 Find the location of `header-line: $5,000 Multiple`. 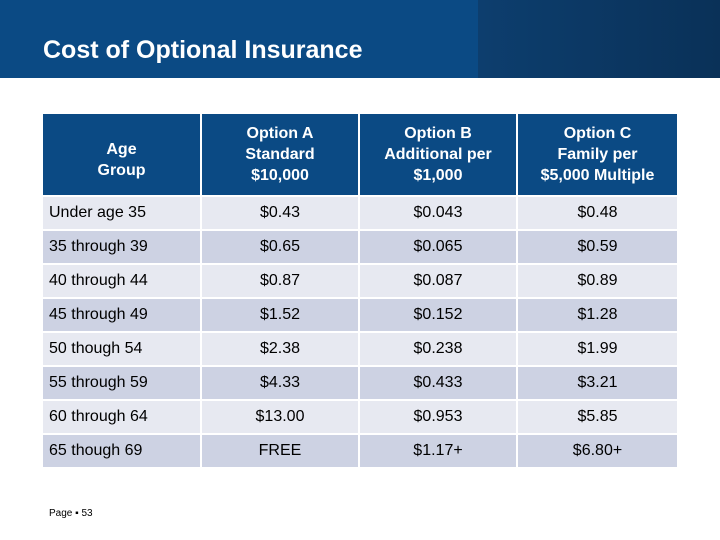

header-line: $5,000 Multiple is located at coordinates (597, 175).